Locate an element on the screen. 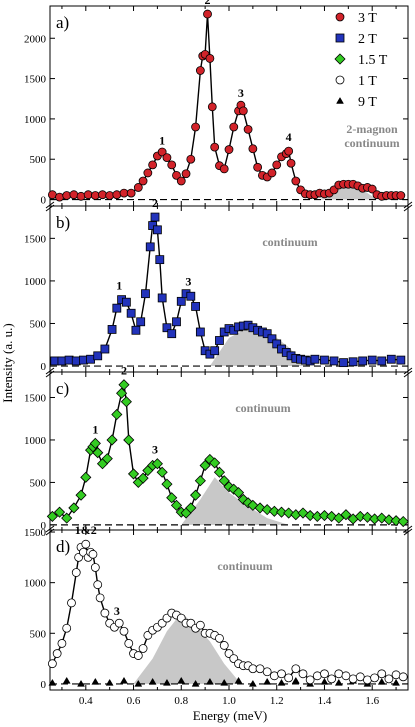 The width and height of the screenshot is (415, 727). x-tick-label: 1.4 is located at coordinates (325, 701).